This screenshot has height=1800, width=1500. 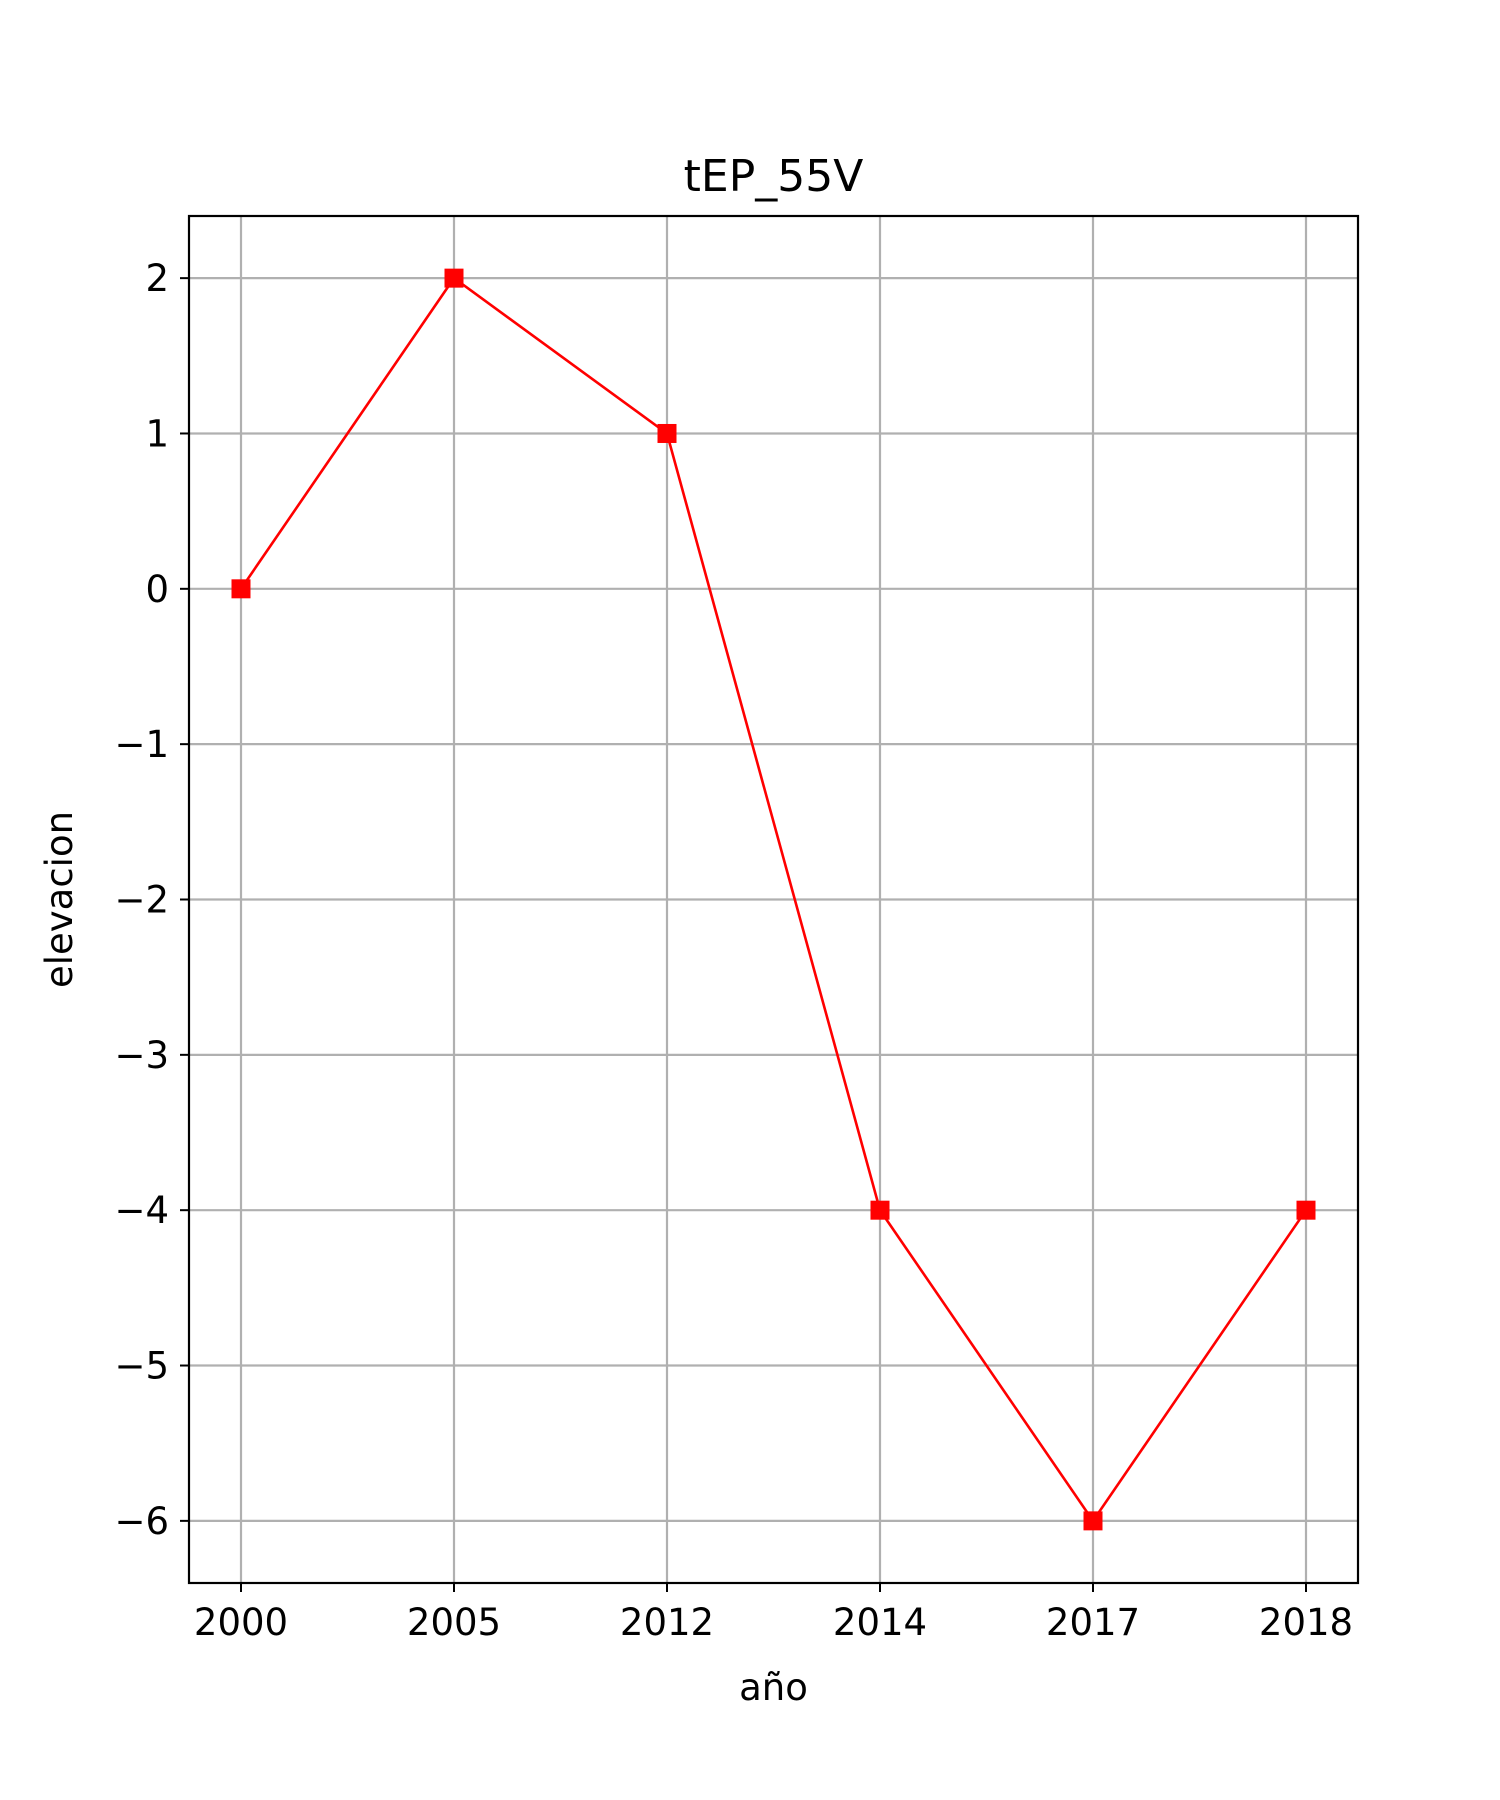 I want to click on y-tick-label: −4, so click(x=141, y=1210).